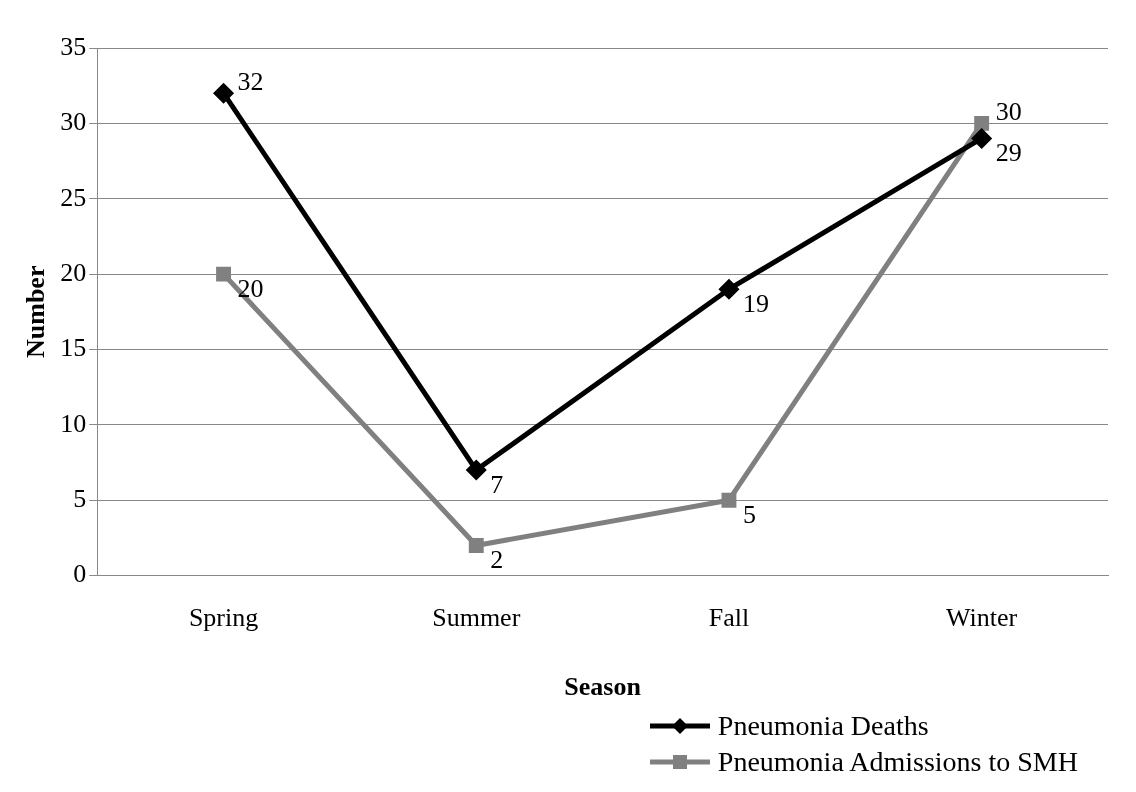  Describe the element at coordinates (73, 122) in the screenshot. I see `y-tick-label: 30` at that location.